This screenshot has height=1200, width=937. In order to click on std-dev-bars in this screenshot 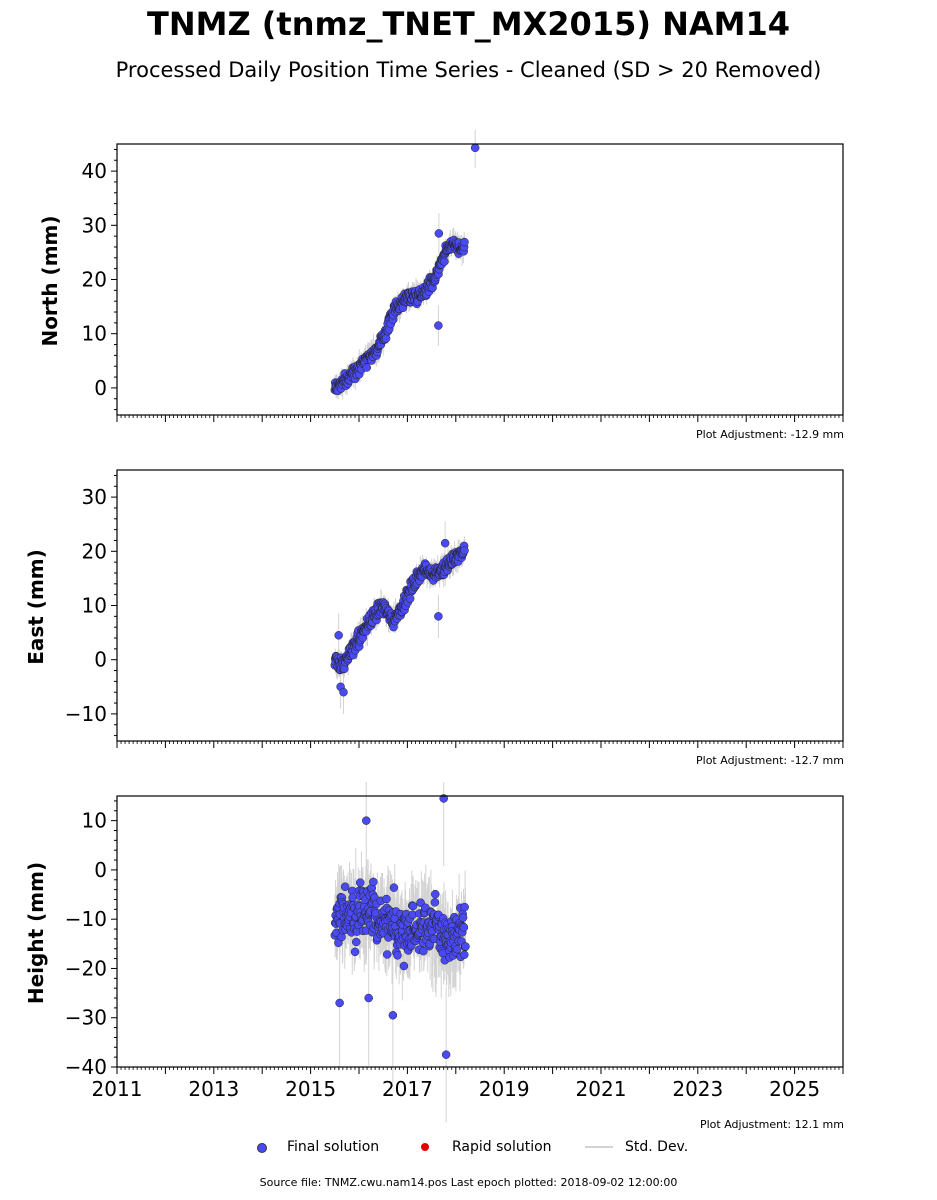, I will do `click(405, 265)`.